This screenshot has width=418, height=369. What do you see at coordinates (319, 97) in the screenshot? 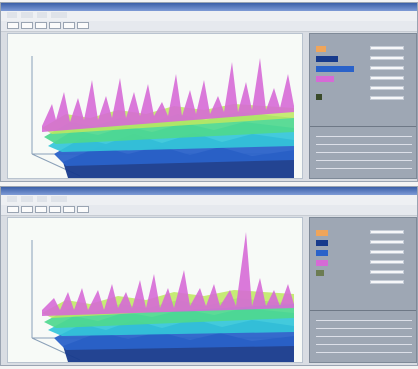
I see `legend-swatch-dark` at bounding box center [319, 97].